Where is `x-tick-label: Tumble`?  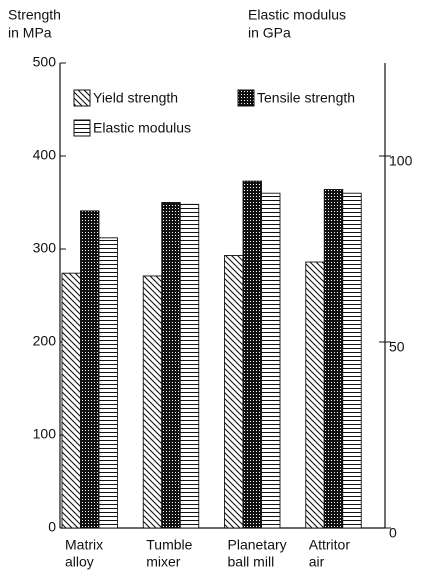 x-tick-label: Tumble is located at coordinates (169, 545).